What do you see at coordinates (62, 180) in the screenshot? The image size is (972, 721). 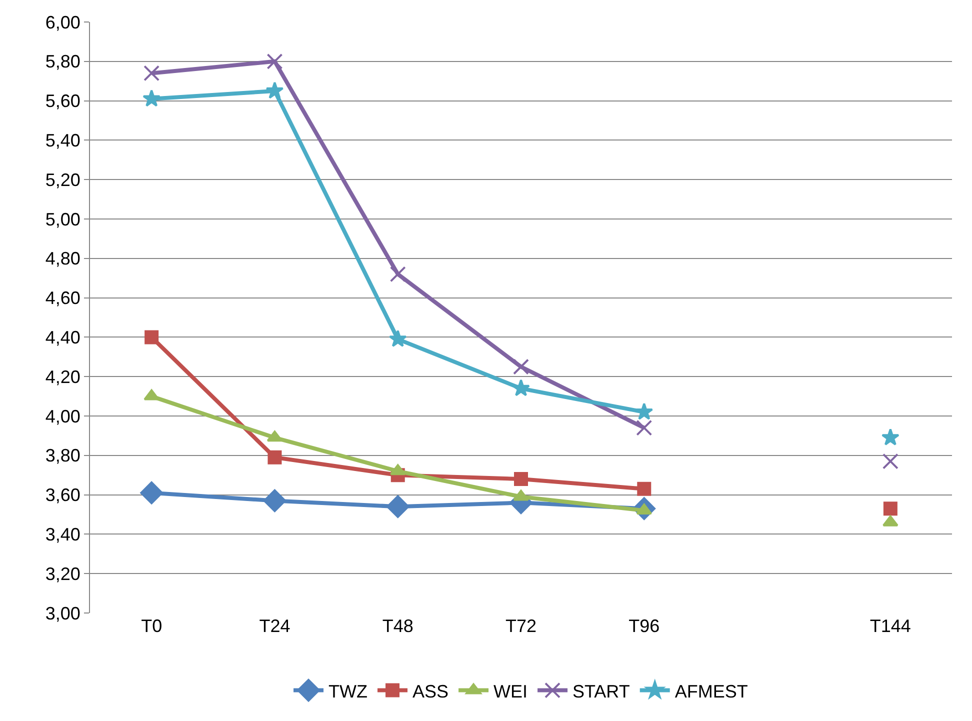 I see `y-tick-label: 5,20` at bounding box center [62, 180].